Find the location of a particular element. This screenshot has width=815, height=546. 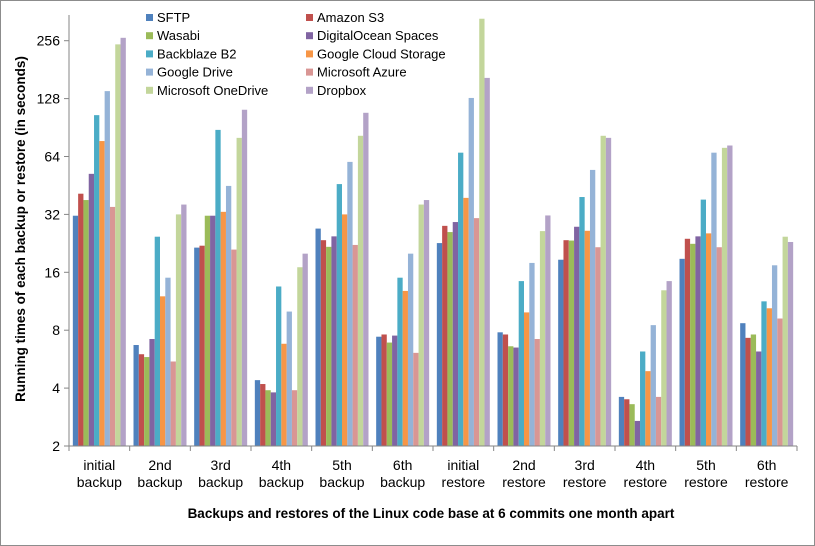

legend-label: Wasabi is located at coordinates (178, 35).